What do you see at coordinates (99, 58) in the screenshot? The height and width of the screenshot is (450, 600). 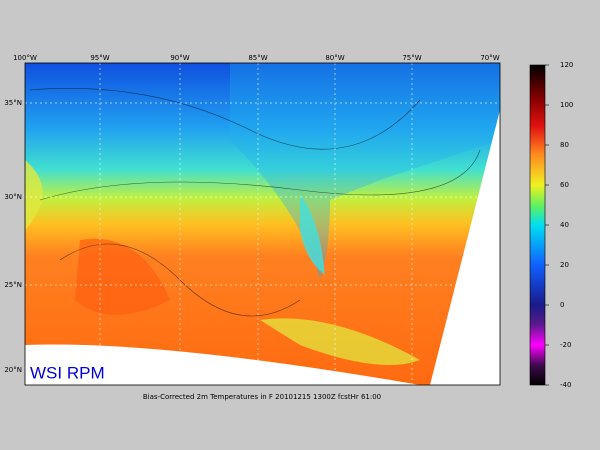 I see `longitude-label: 95°W` at bounding box center [99, 58].